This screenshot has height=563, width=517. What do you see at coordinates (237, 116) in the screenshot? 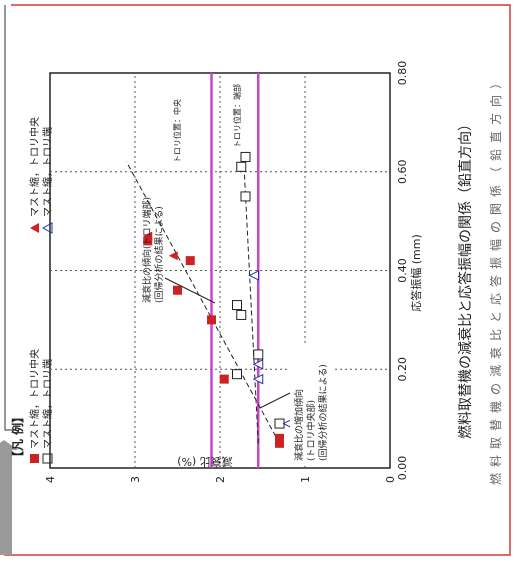
I see `ref-line-label-end: トロリ位置：端部` at bounding box center [237, 116].